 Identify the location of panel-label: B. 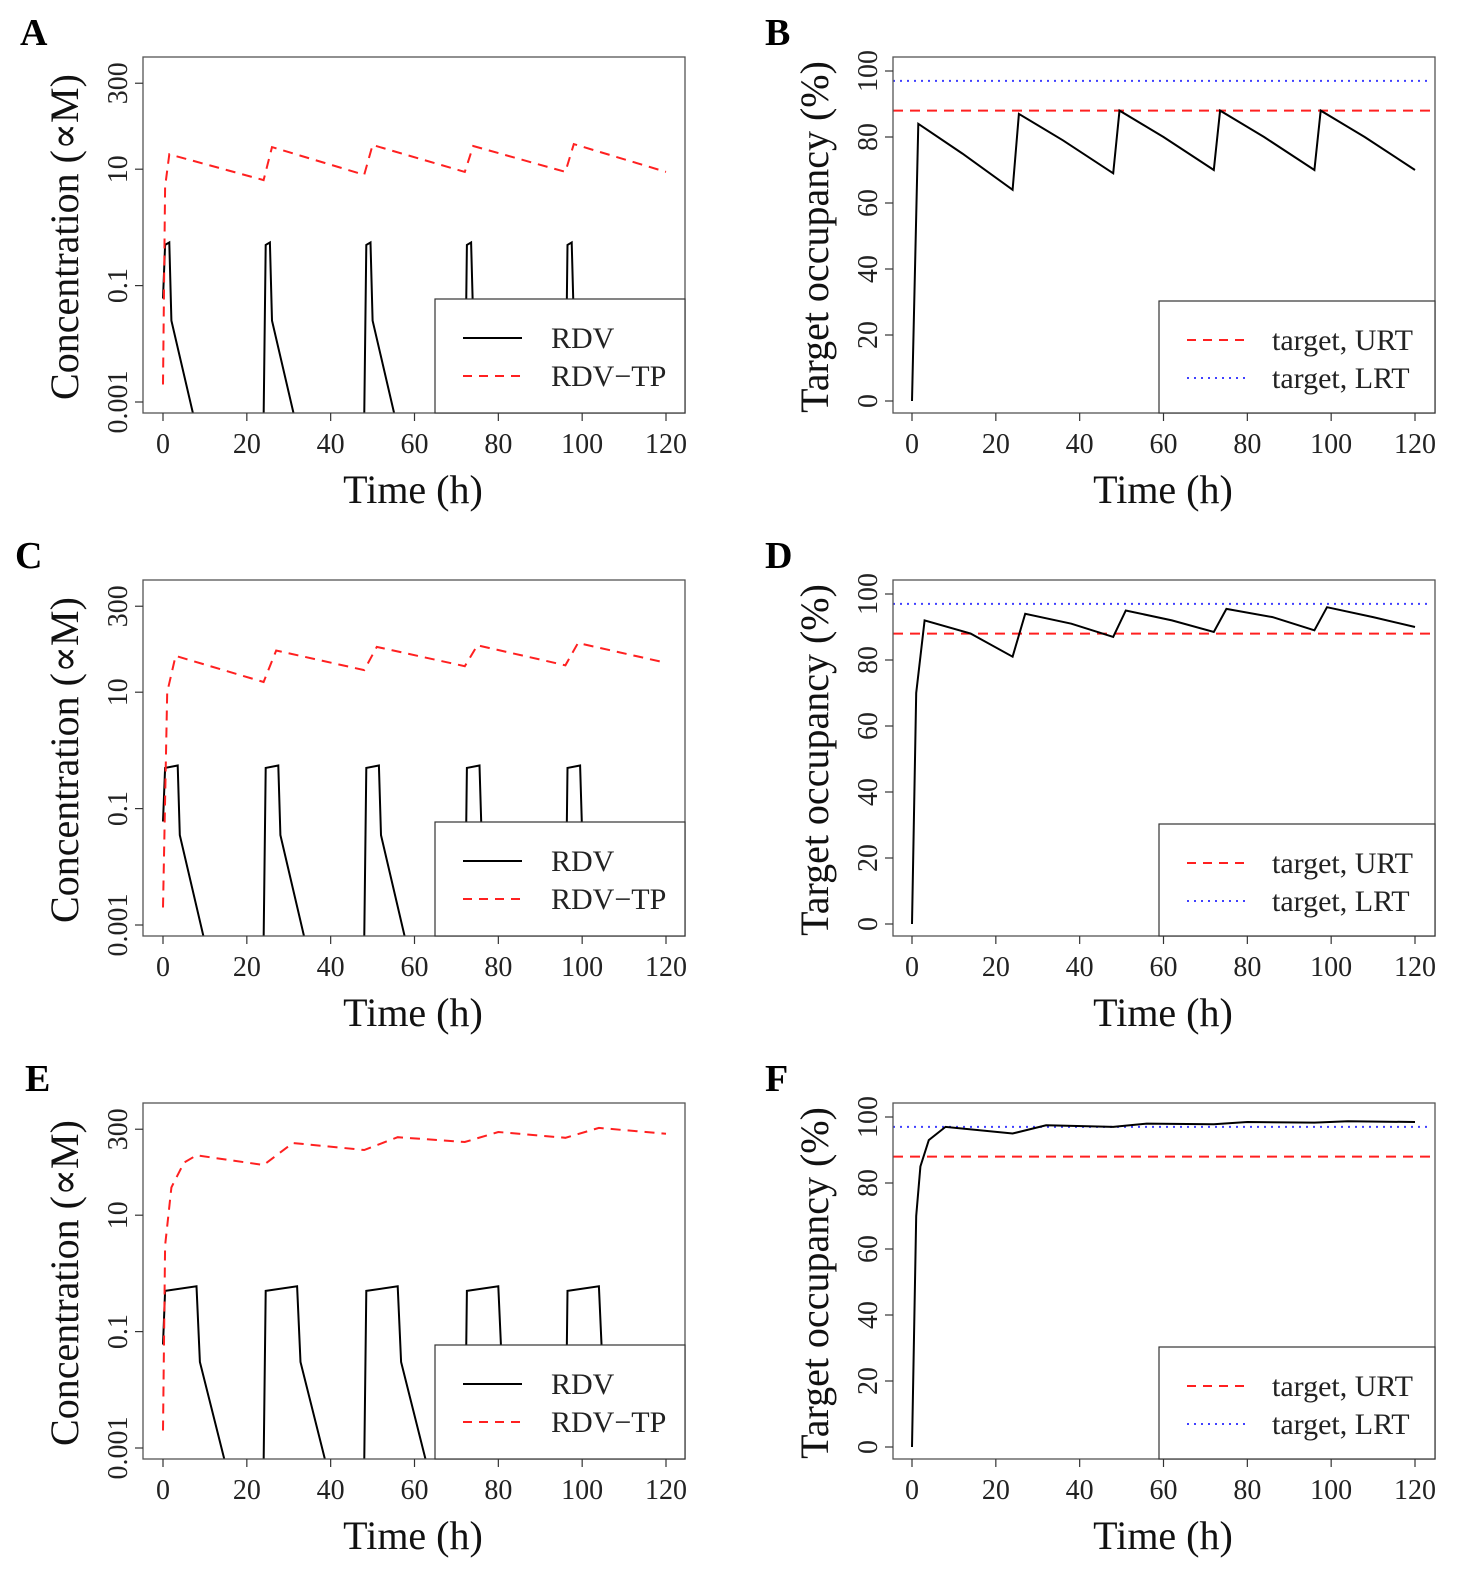
(777, 33).